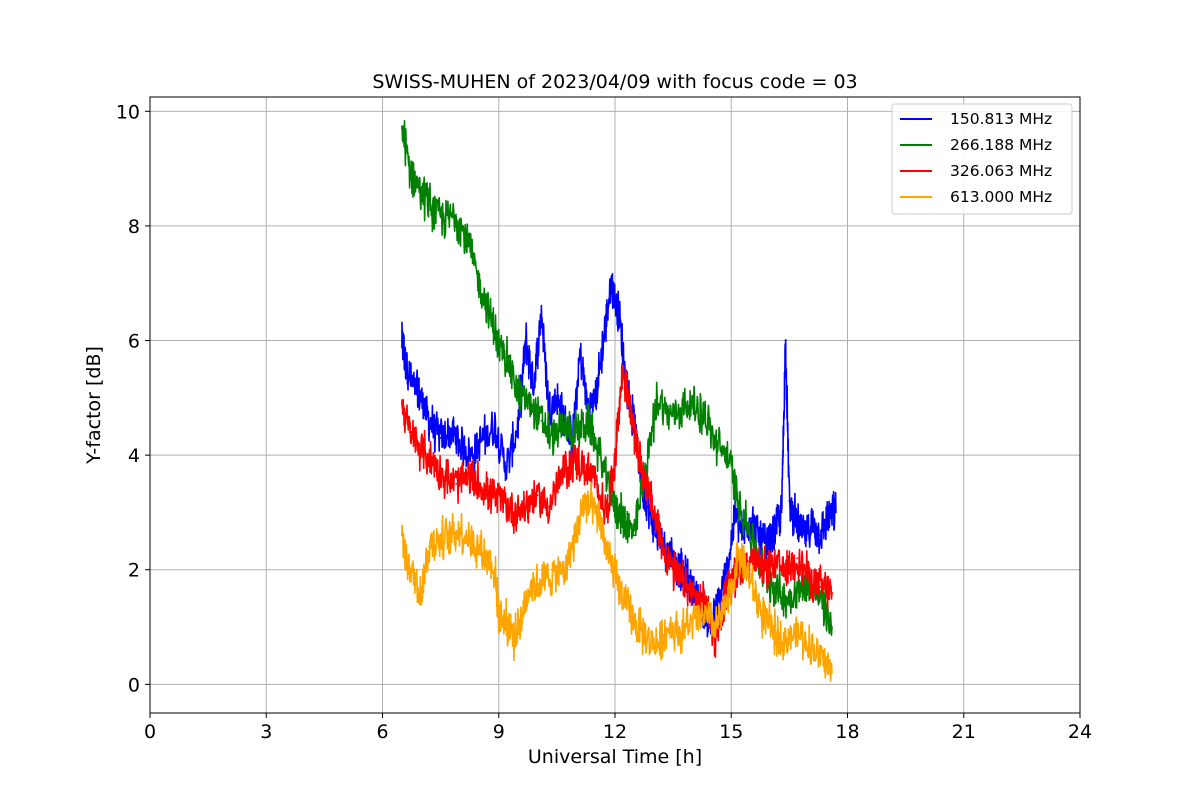  I want to click on series-line, so click(617, 510).